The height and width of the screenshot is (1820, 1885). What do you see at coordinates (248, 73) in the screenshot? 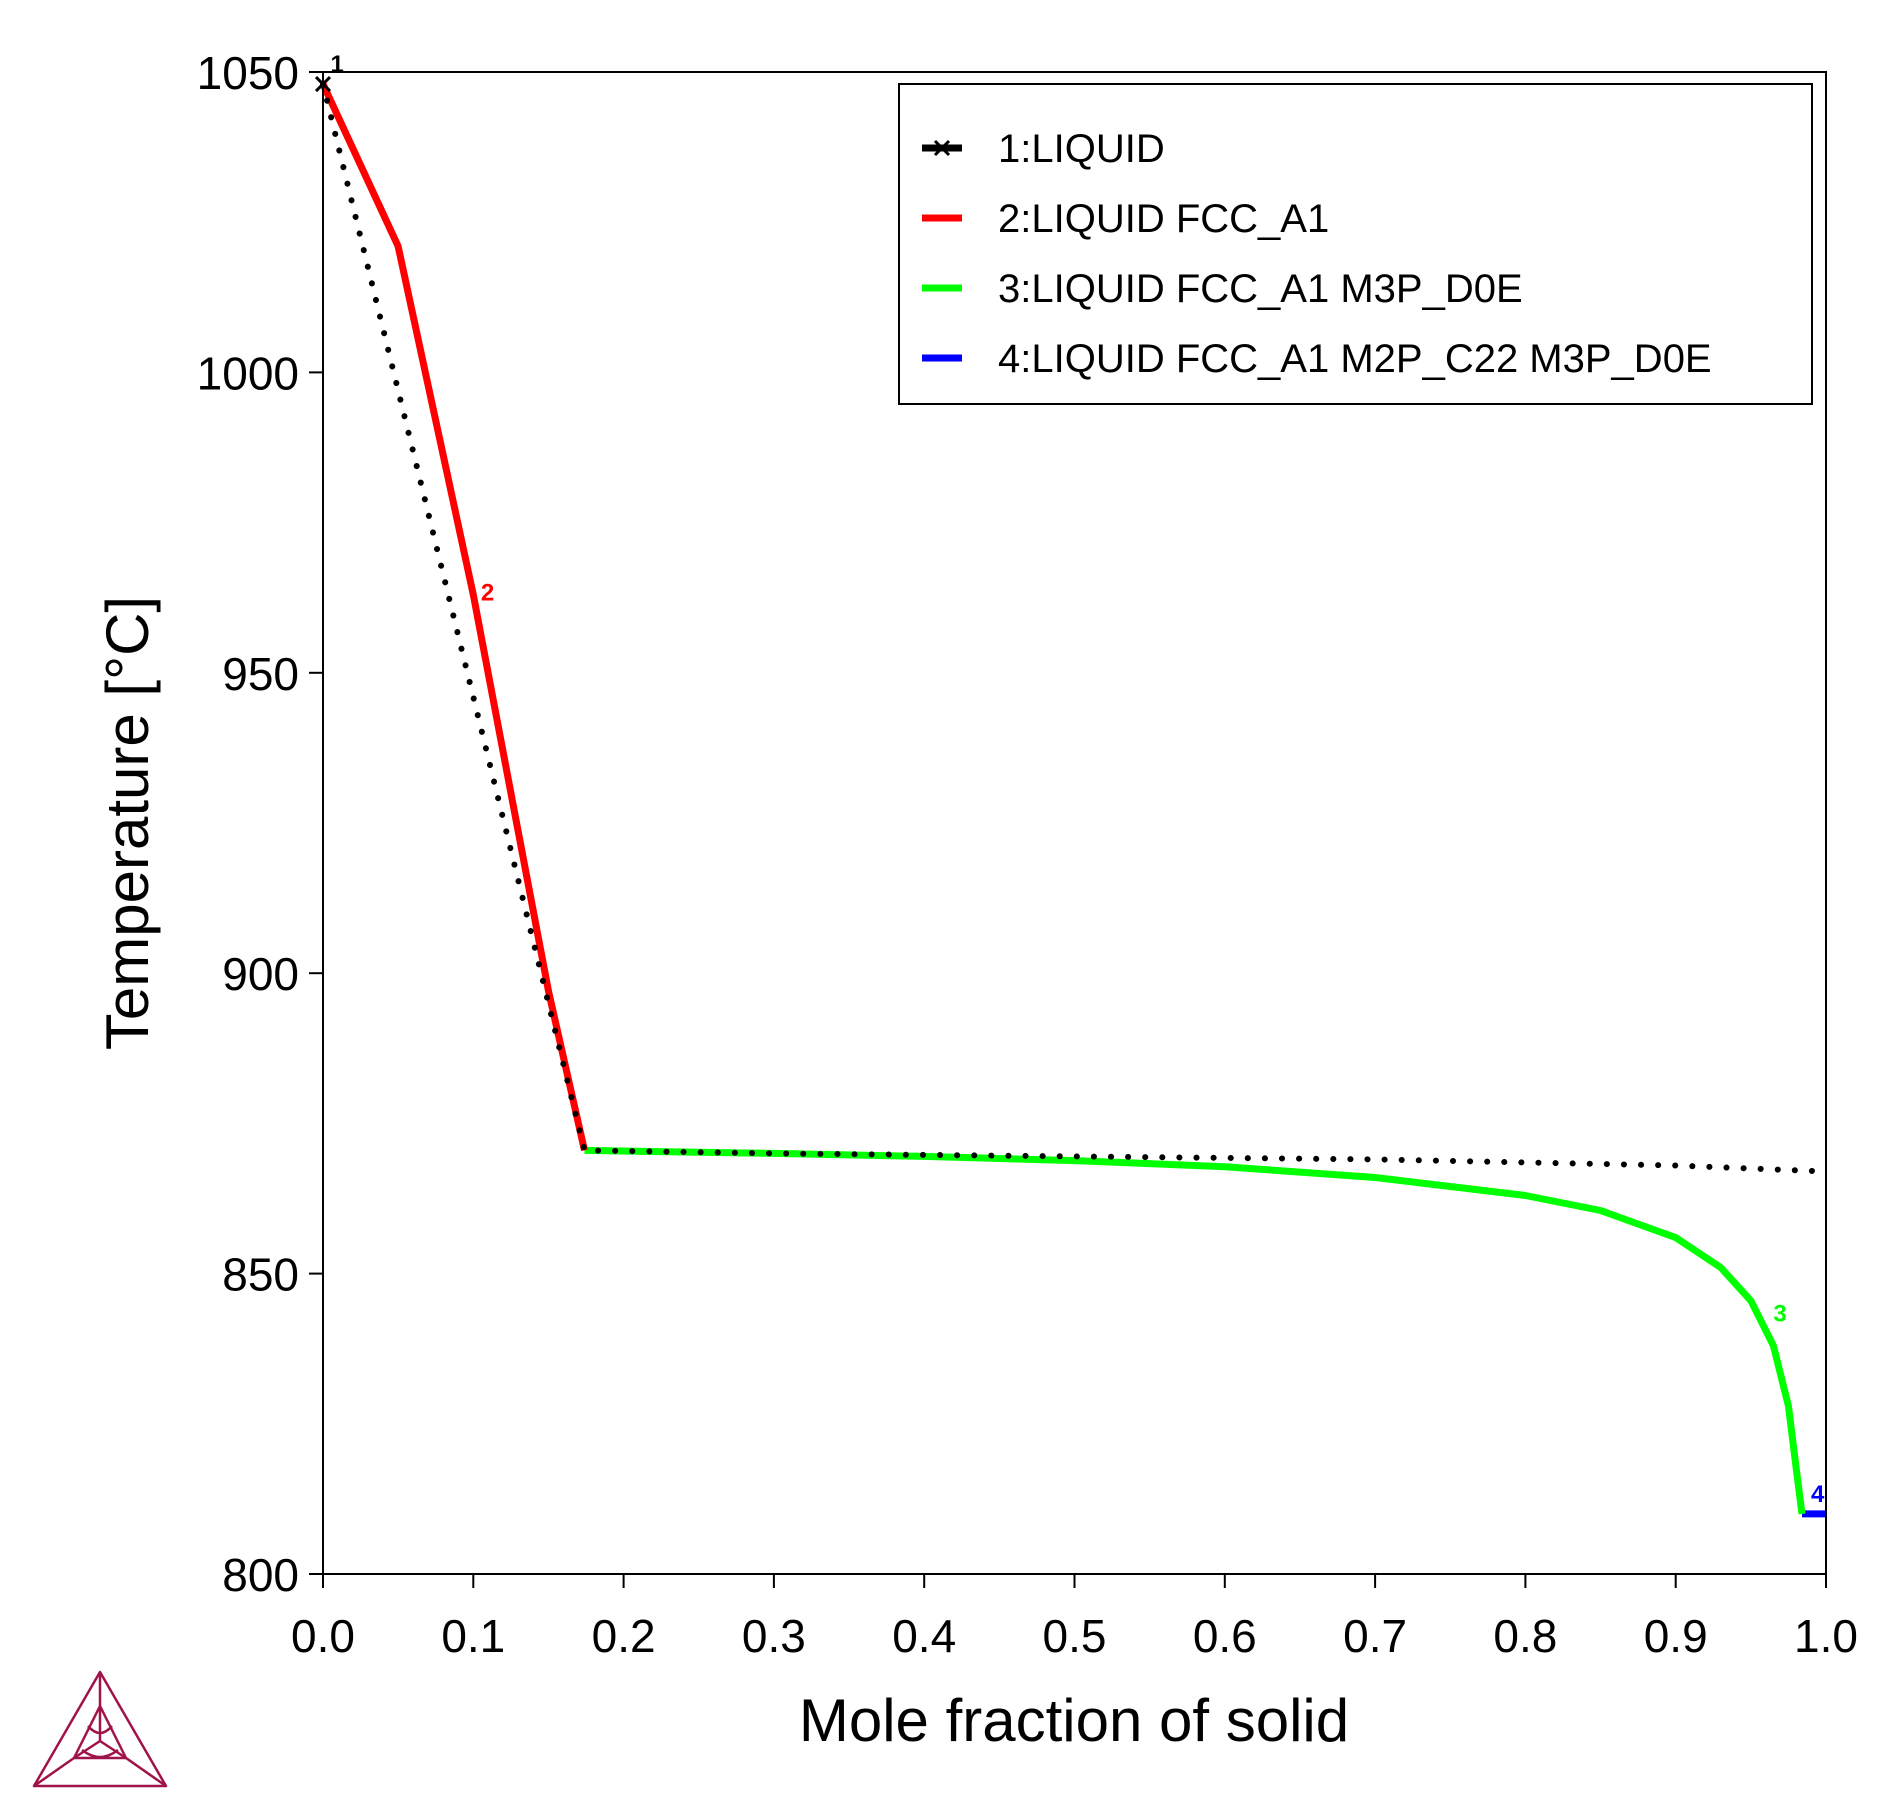
I see `y-tick-label: 1050` at bounding box center [248, 73].